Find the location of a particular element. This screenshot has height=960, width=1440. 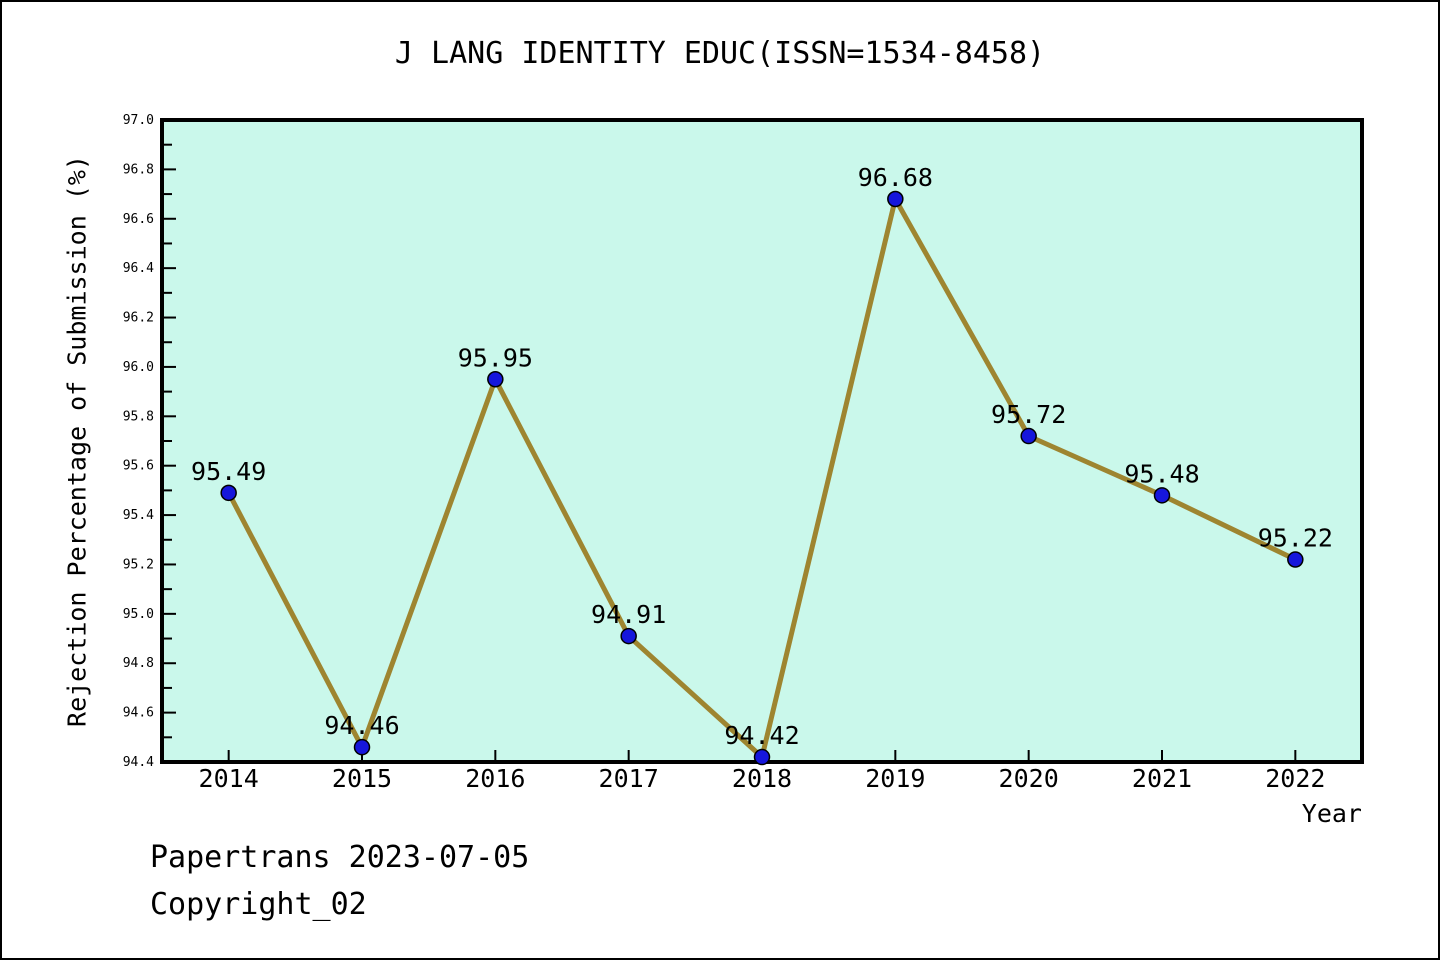

x-tick-label: 2021 is located at coordinates (1162, 778).